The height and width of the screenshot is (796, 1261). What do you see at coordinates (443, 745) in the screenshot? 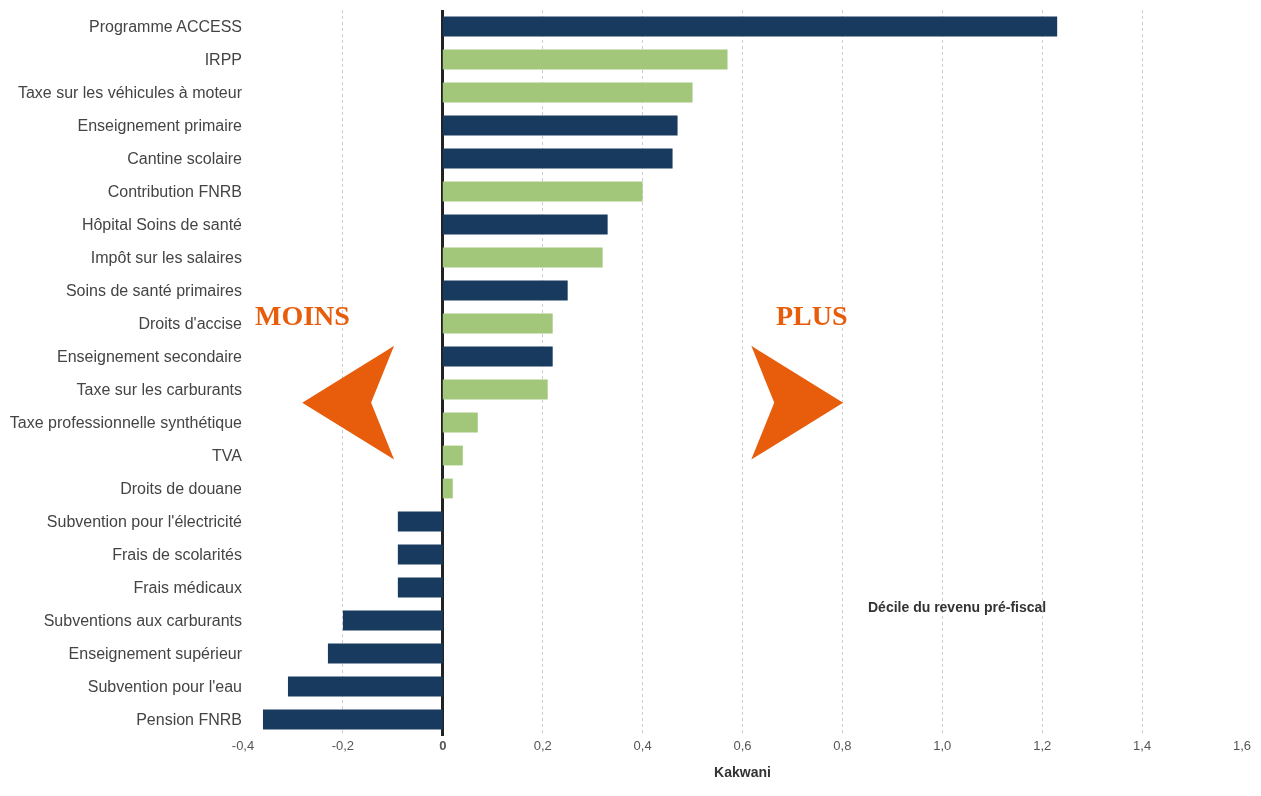
I see `x-tick-label: 0` at bounding box center [443, 745].